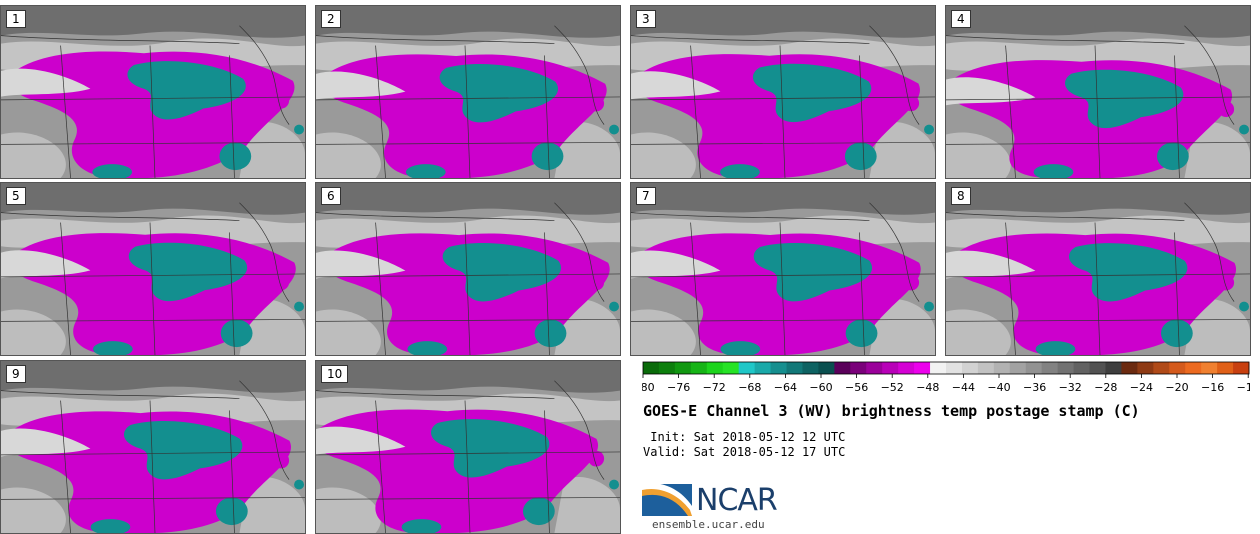 This screenshot has height=534, width=1260. I want to click on colorbar-tick-label: −76, so click(678, 387).